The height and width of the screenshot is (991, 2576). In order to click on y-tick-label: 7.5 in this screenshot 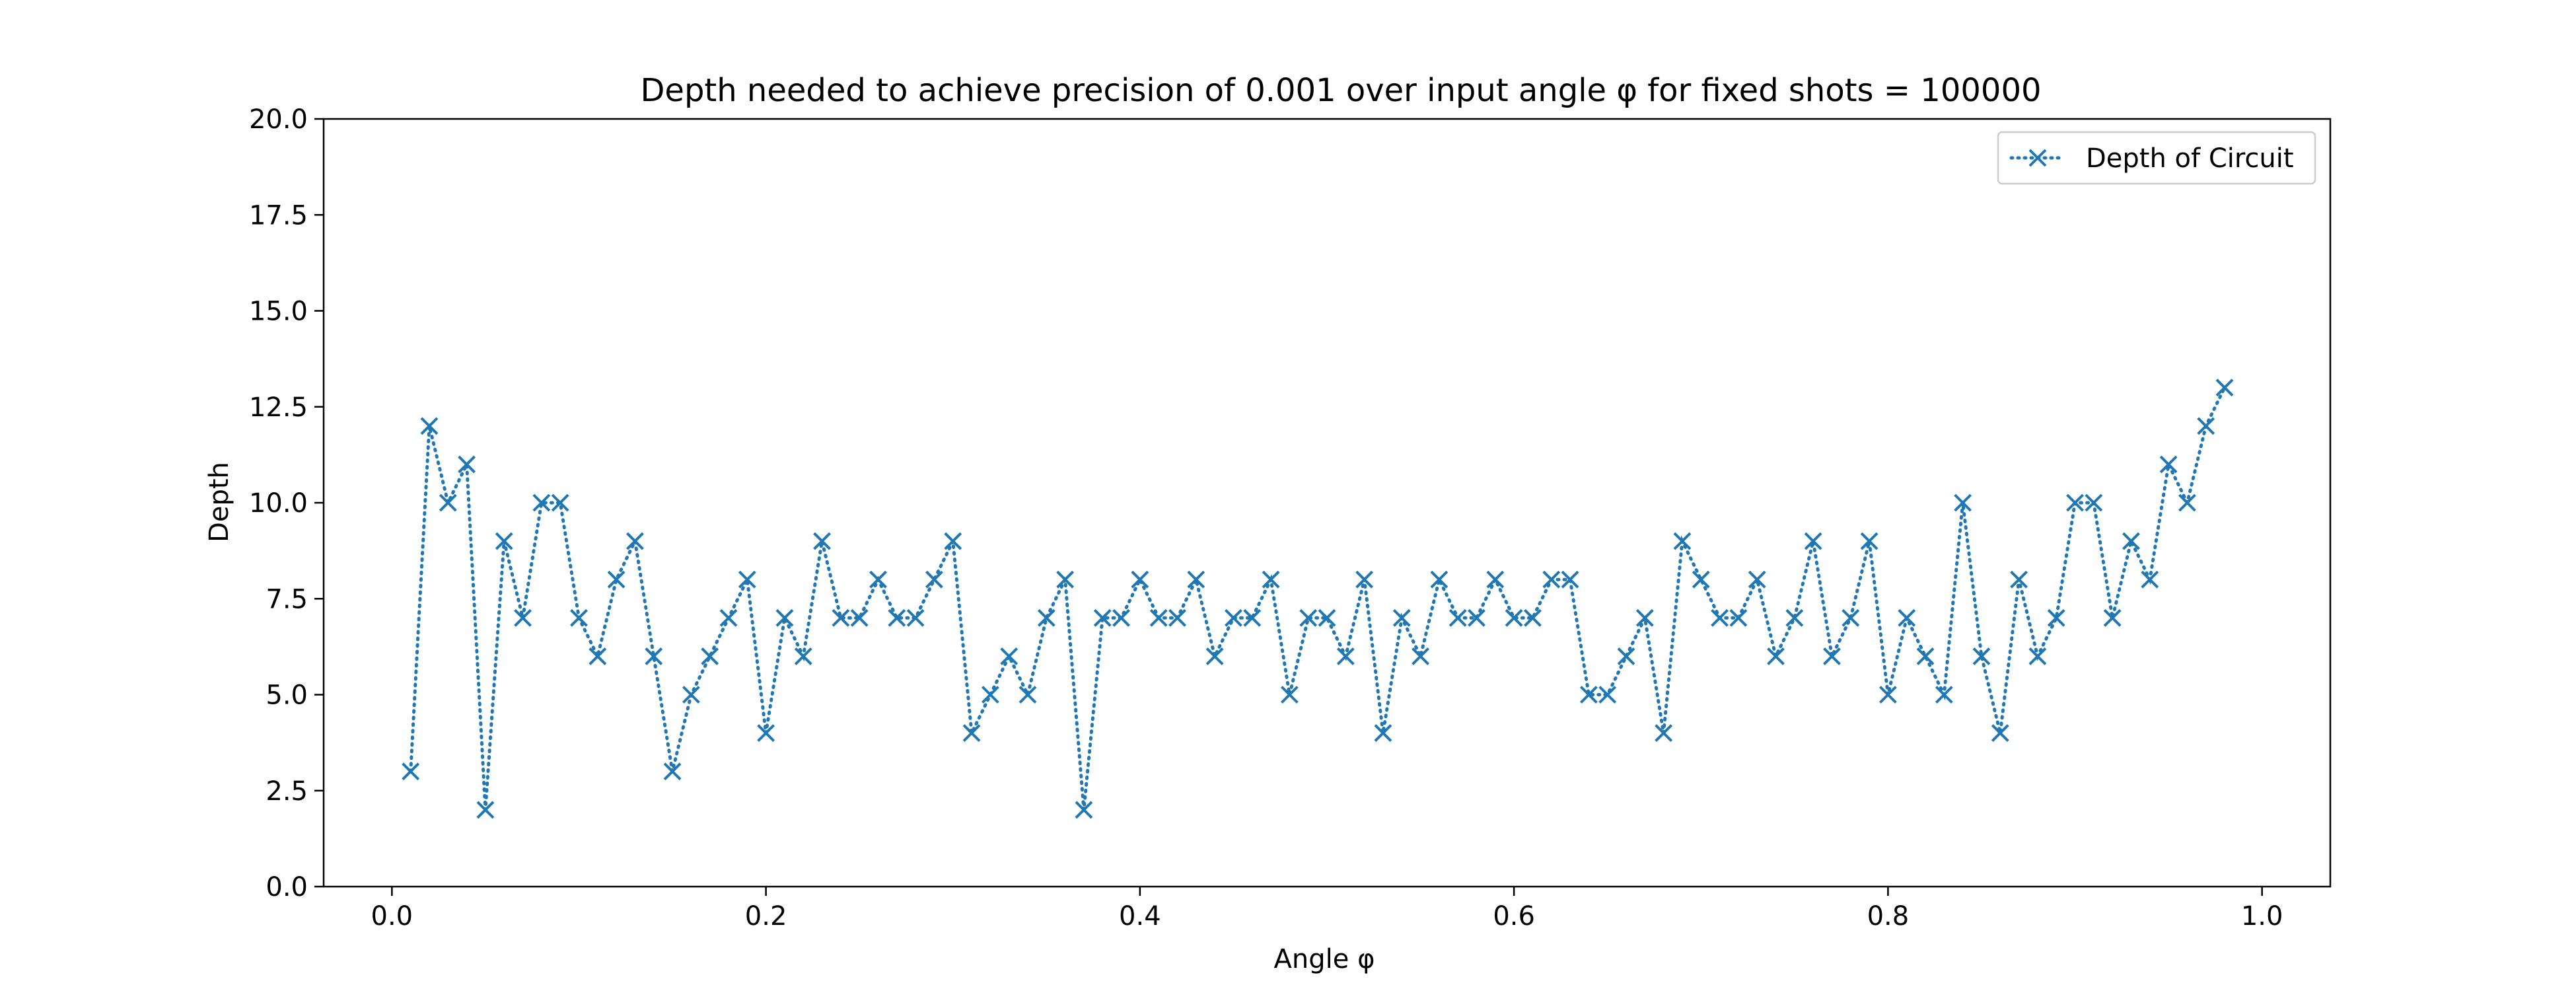, I will do `click(287, 599)`.